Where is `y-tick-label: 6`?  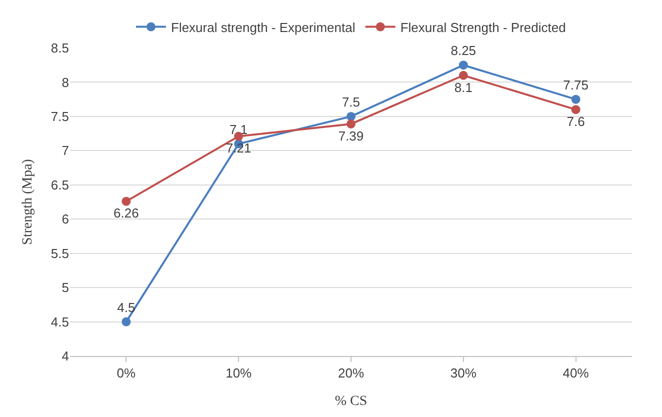
y-tick-label: 6 is located at coordinates (65, 219).